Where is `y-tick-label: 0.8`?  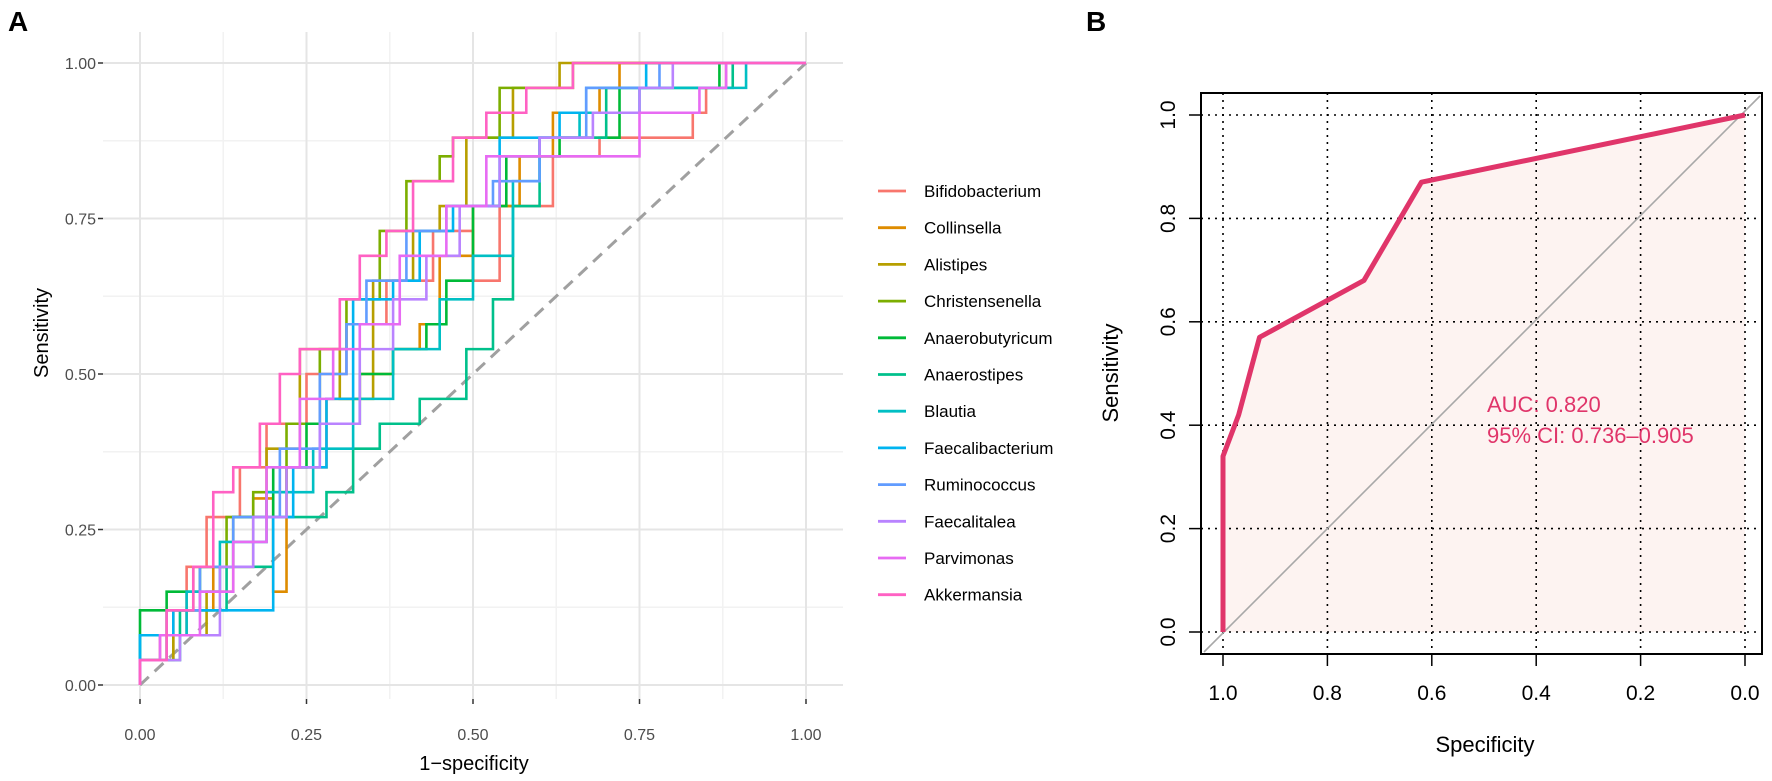
y-tick-label: 0.8 is located at coordinates (1168, 218).